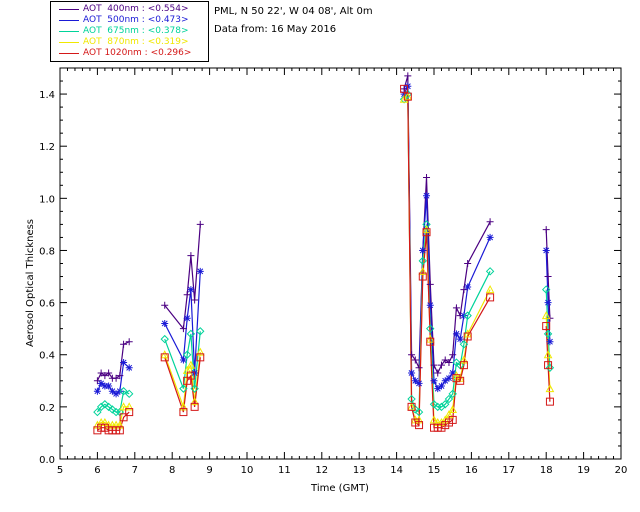  What do you see at coordinates (359, 470) in the screenshot?
I see `x-tick-label: 13` at bounding box center [359, 470].